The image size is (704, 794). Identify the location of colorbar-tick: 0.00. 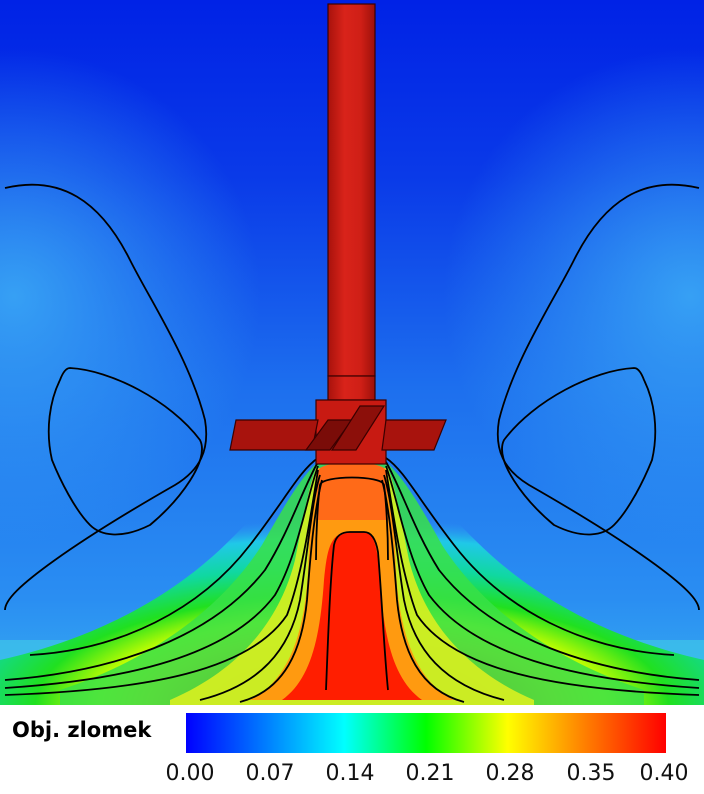
(190, 773).